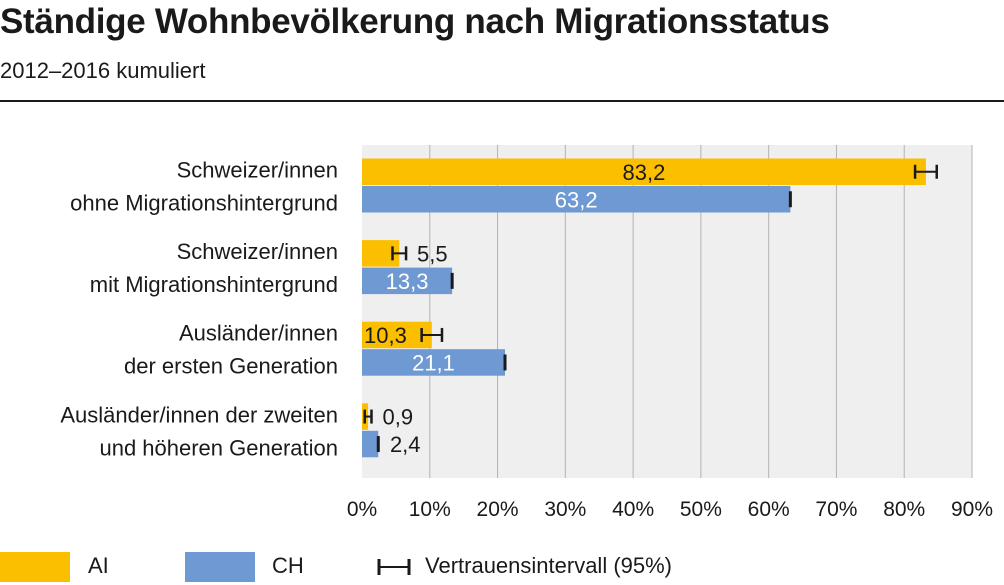  Describe the element at coordinates (214, 284) in the screenshot. I see `category-label: mit Migrationshintergrund` at that location.